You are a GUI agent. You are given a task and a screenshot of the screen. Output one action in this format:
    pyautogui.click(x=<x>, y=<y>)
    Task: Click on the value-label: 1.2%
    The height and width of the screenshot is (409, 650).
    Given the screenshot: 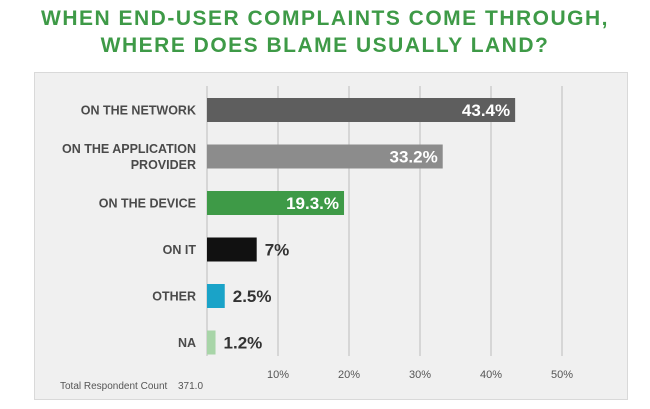 What is the action you would take?
    pyautogui.click(x=243, y=343)
    